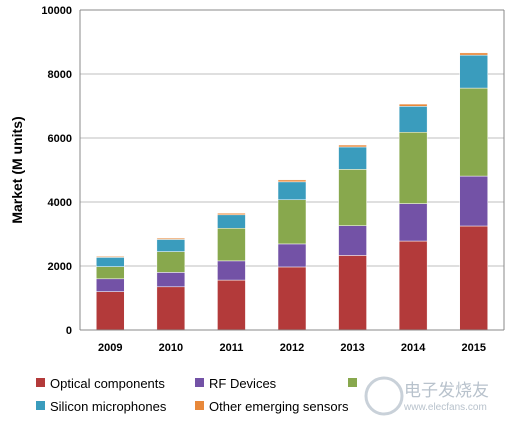  What do you see at coordinates (446, 391) in the screenshot?
I see `watermark-text: 电子发烧友` at bounding box center [446, 391].